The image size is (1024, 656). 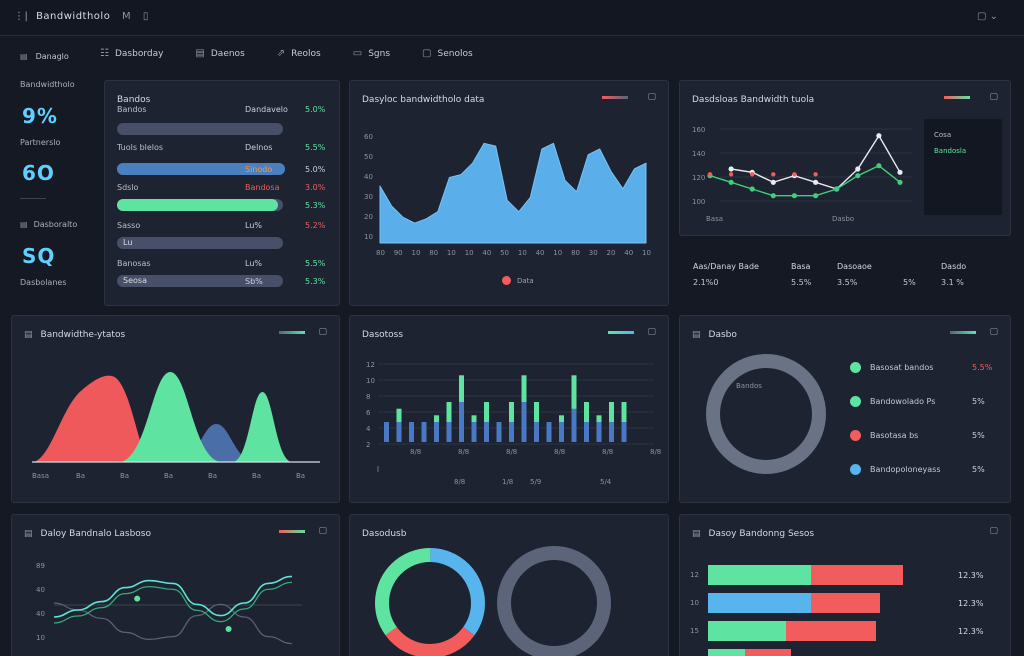 I want to click on tab-dasborday: ☷ Dasborday, so click(x=131, y=53).